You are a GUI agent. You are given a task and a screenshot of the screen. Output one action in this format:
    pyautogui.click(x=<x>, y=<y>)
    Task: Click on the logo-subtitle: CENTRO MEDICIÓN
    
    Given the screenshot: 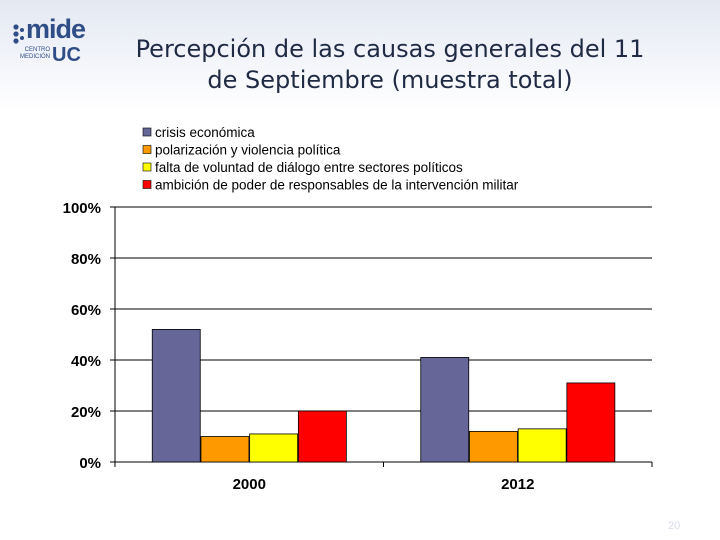 What is the action you would take?
    pyautogui.click(x=35, y=53)
    